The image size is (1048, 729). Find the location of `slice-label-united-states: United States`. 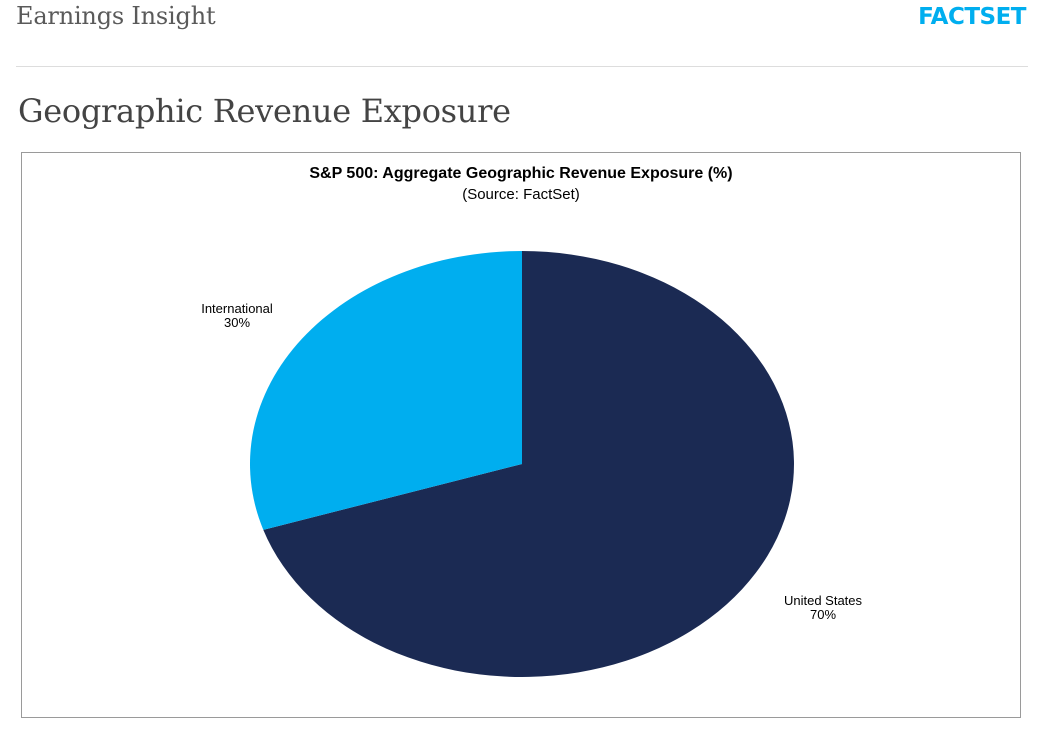

slice-label-united-states: United States is located at coordinates (823, 600).